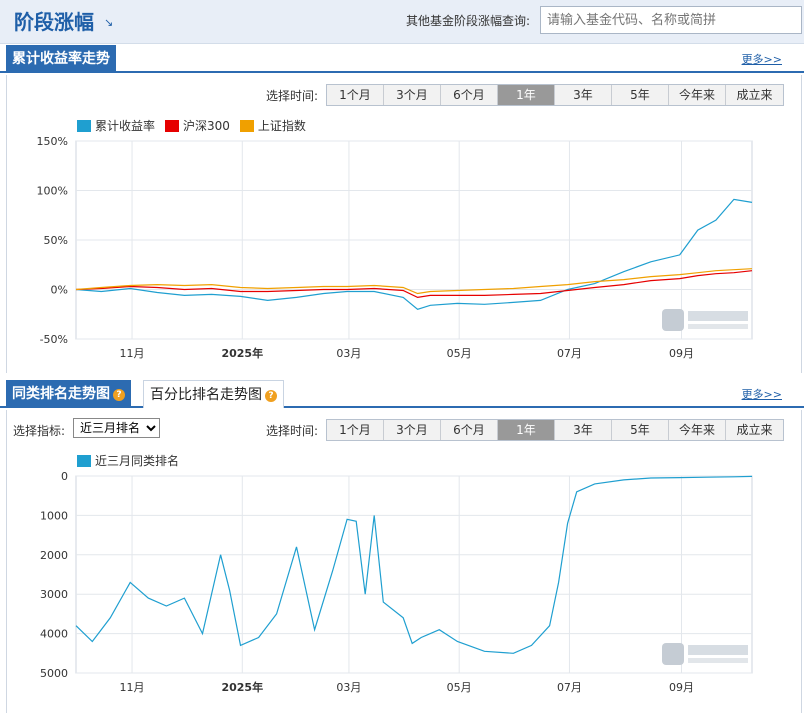  What do you see at coordinates (172, 125) in the screenshot?
I see `legend-swatch-hs300` at bounding box center [172, 125].